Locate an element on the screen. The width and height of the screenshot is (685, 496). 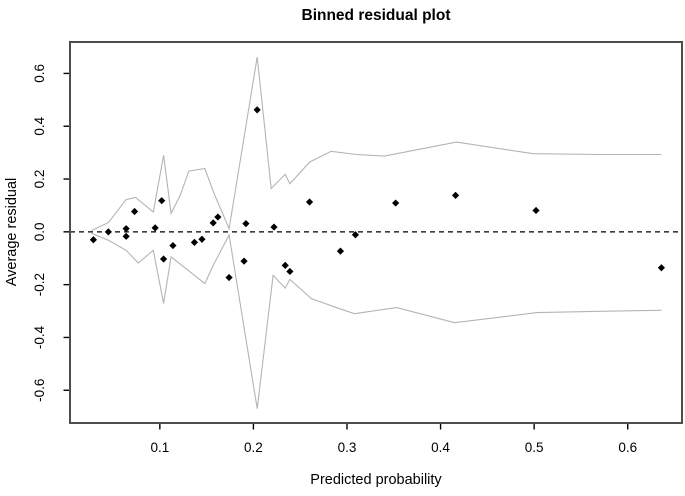
x-tick-label: 0.1 is located at coordinates (159, 447).